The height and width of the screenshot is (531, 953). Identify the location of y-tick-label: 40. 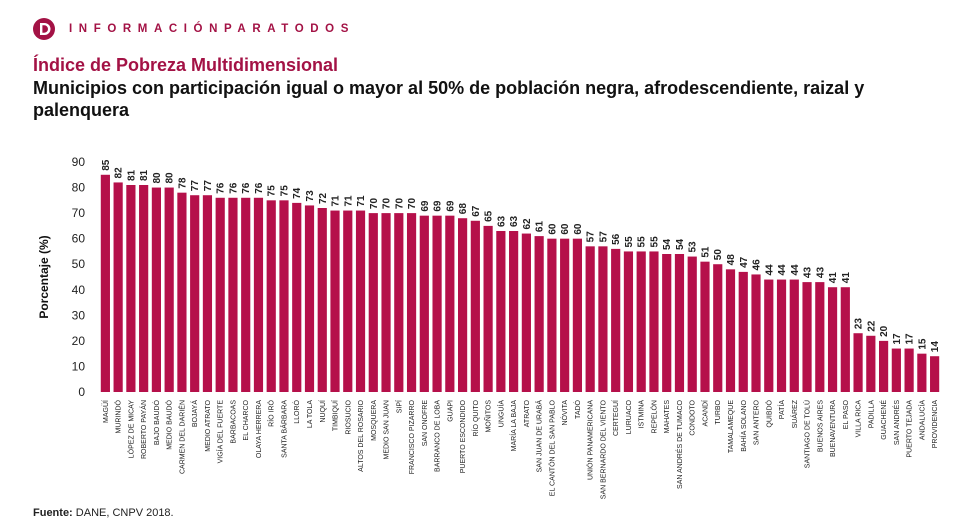
(79, 290).